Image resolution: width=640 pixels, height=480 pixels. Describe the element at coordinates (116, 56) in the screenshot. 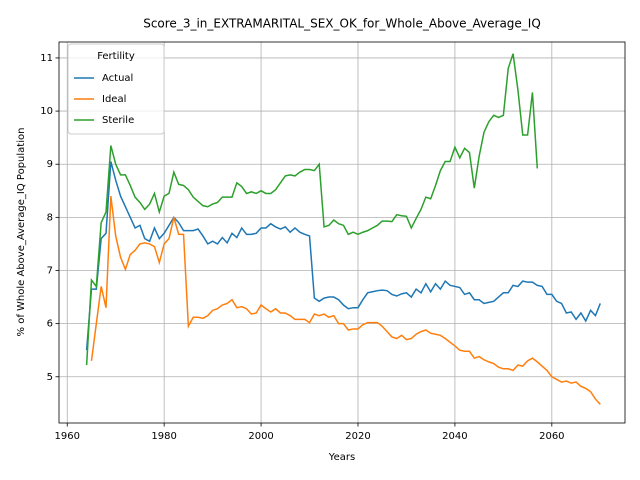

I see `legend-title: Fertility` at that location.